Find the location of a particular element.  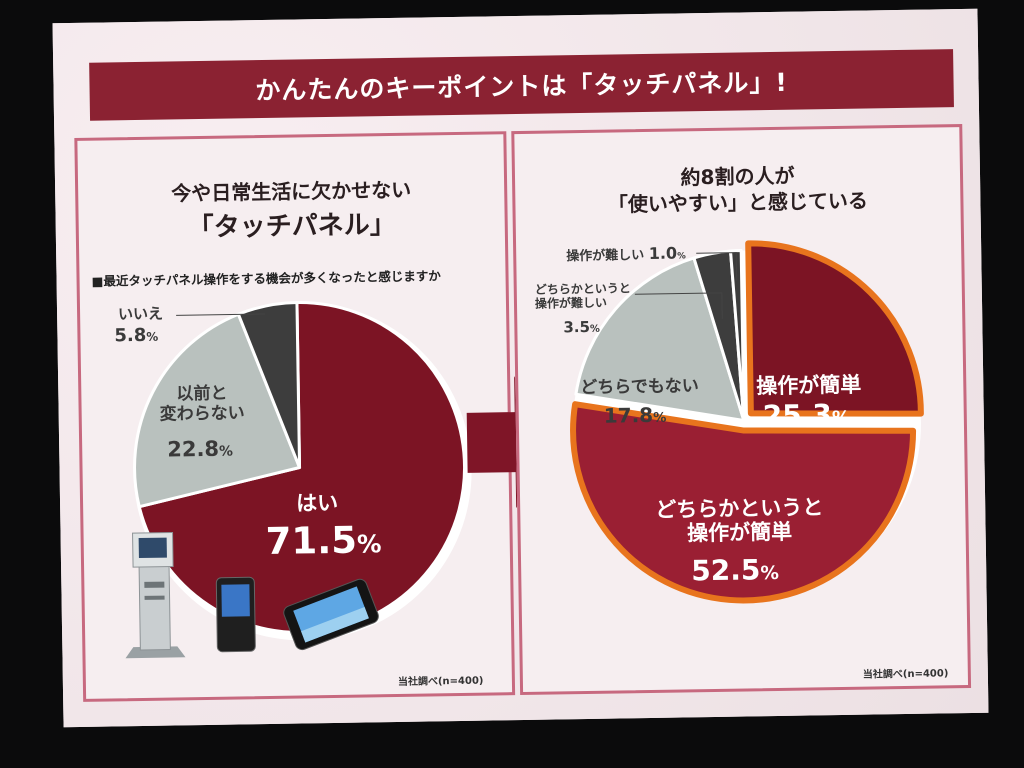

value-easy: 25.3% is located at coordinates (806, 415).